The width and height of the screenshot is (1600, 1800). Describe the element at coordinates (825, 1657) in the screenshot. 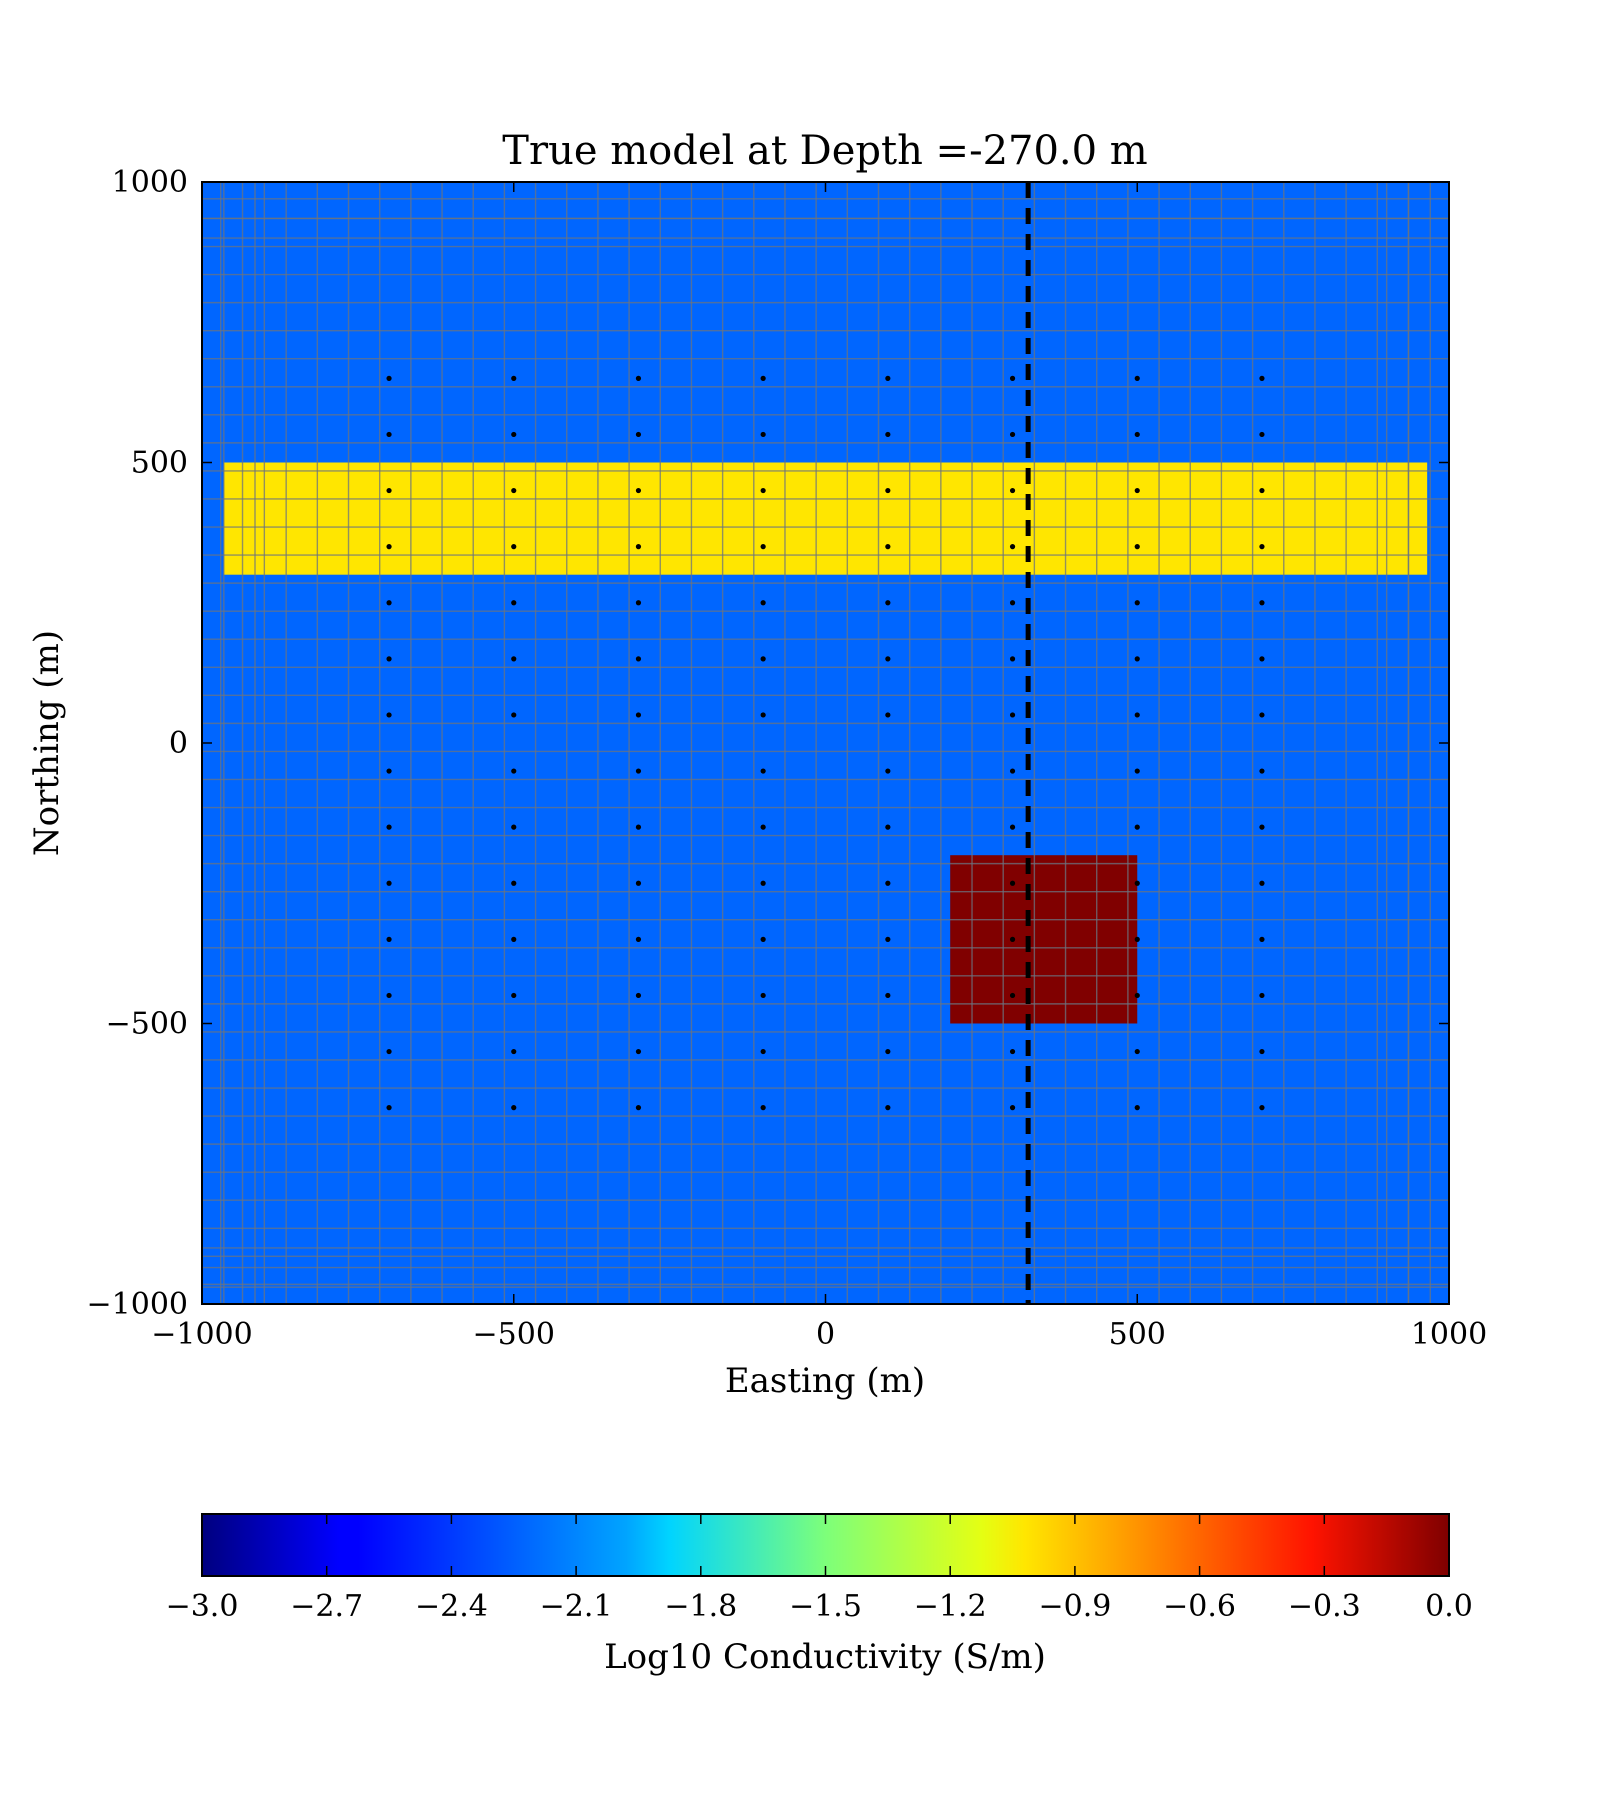

I see `colorbar-label: Log10 Conductivity (S/m)` at that location.